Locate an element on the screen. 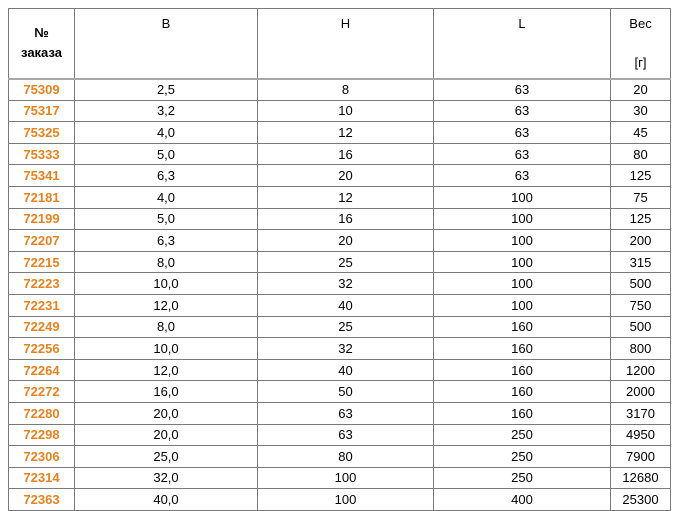 The height and width of the screenshot is (511, 674). order-number-cell: 75341 is located at coordinates (41, 175).